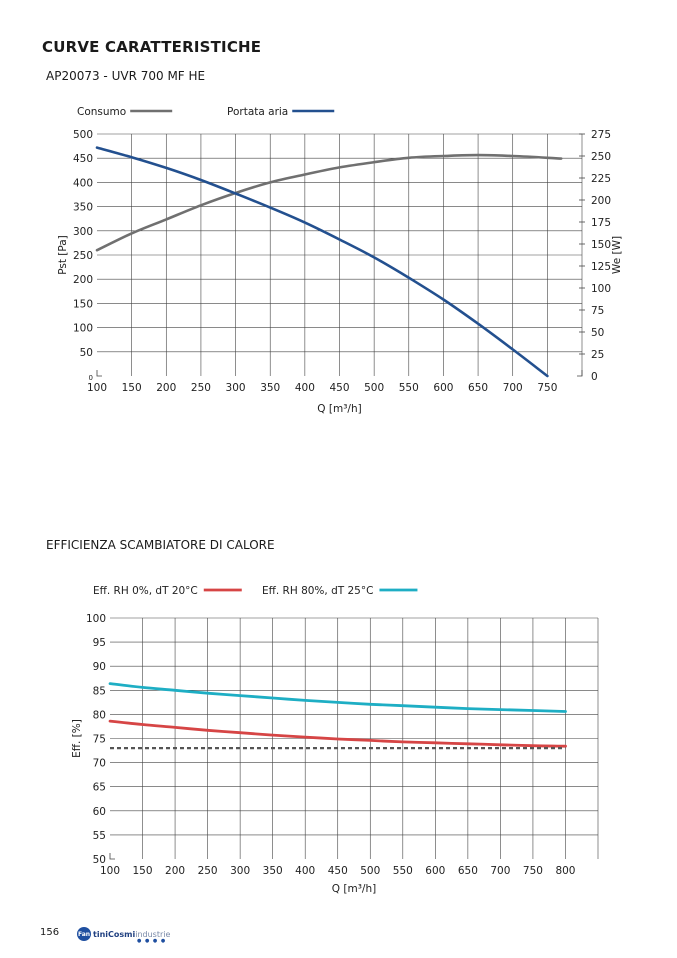 The width and height of the screenshot is (677, 958). I want to click on y-tick-label: 300, so click(83, 232).